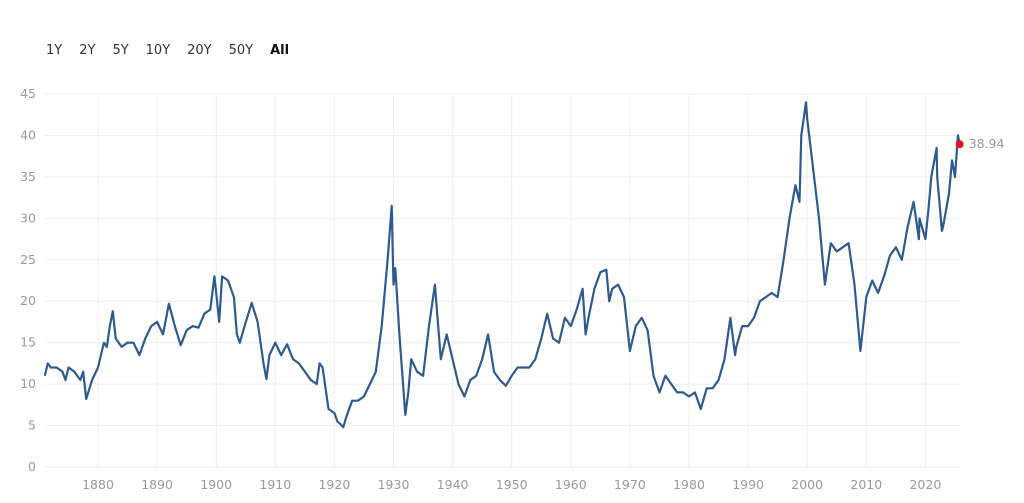 The image size is (1024, 503). What do you see at coordinates (28, 217) in the screenshot?
I see `y-tick-label: 30` at bounding box center [28, 217].